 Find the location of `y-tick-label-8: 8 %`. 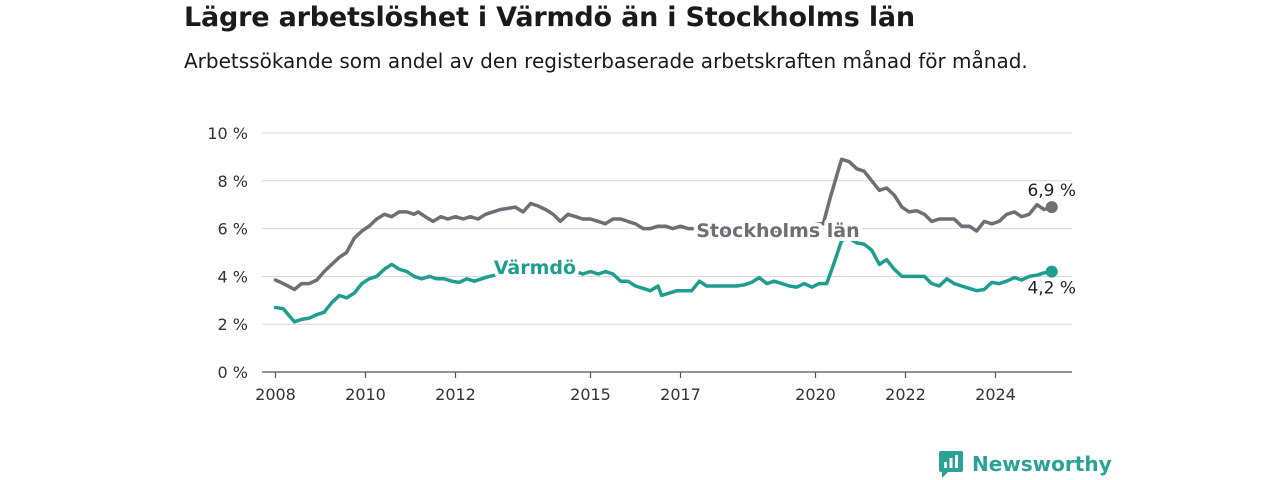

y-tick-label-8: 8 % is located at coordinates (233, 181).